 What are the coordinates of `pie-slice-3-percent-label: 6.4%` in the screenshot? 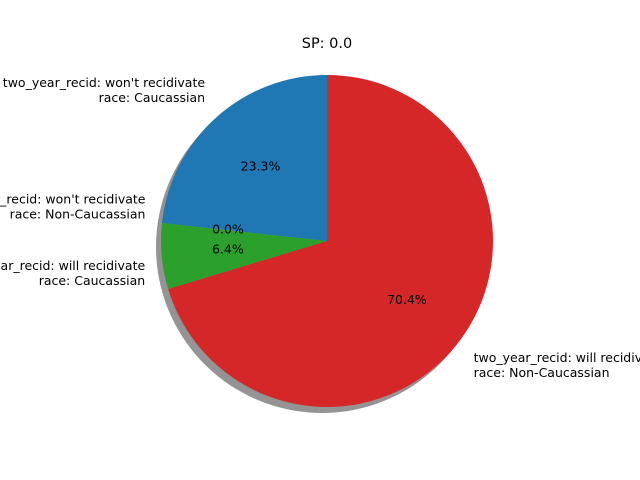 It's located at (228, 249).